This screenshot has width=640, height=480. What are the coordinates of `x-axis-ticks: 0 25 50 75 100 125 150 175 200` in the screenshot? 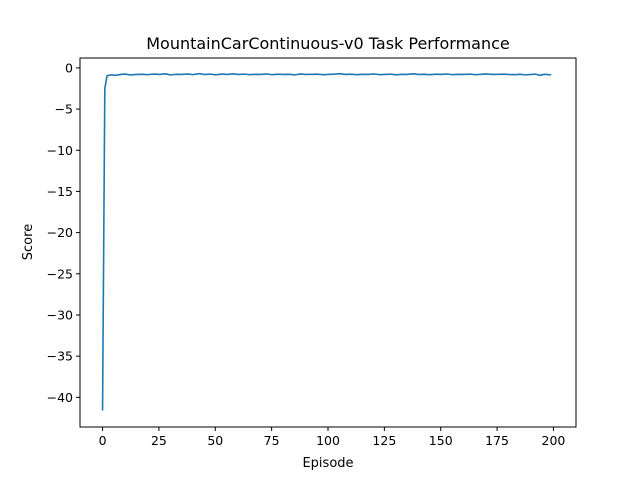 It's located at (332, 437).